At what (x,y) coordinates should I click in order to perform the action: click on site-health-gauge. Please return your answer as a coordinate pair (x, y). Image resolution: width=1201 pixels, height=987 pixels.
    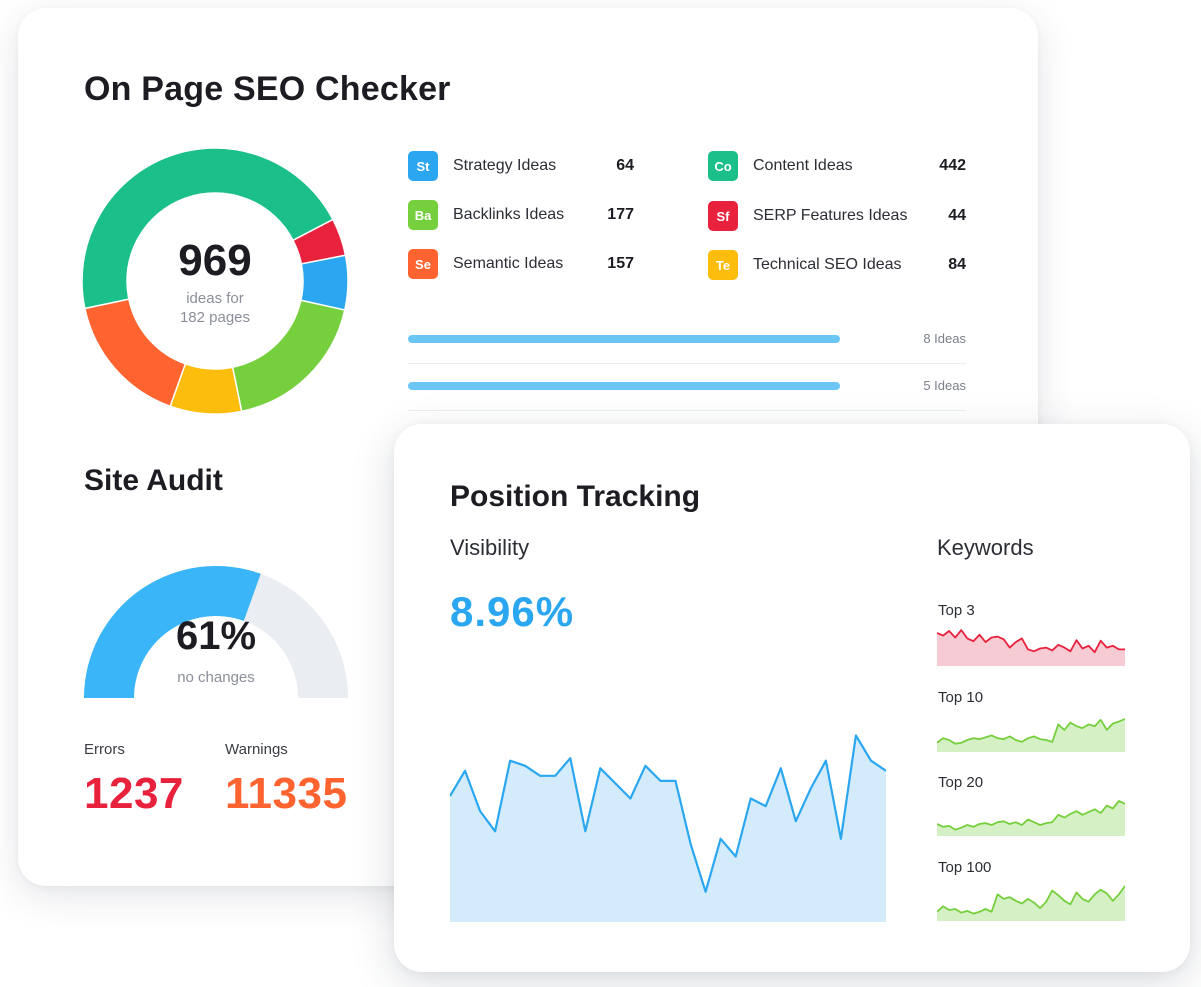
    Looking at the image, I should click on (216, 632).